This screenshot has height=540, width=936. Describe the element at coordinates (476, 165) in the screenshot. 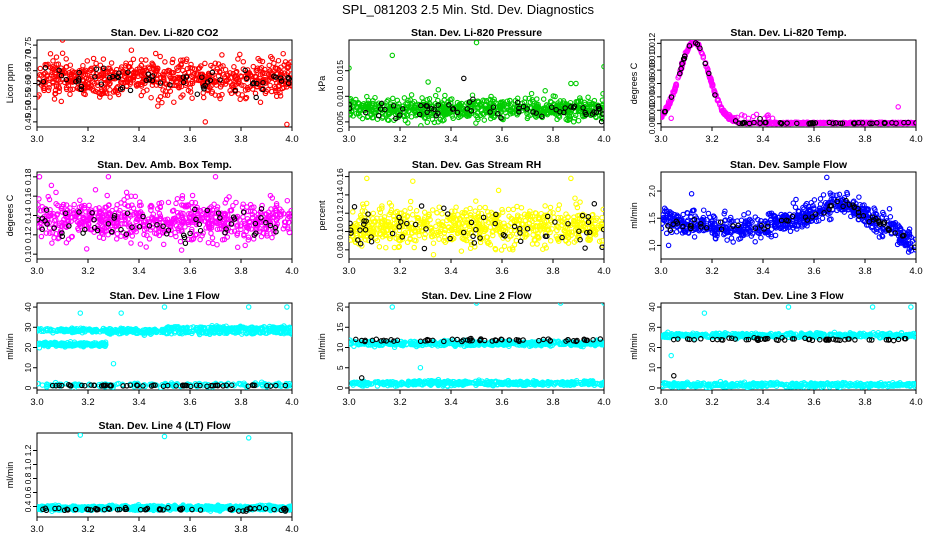

I see `chart-title: Stan. Dev. Gas Stream RH` at that location.